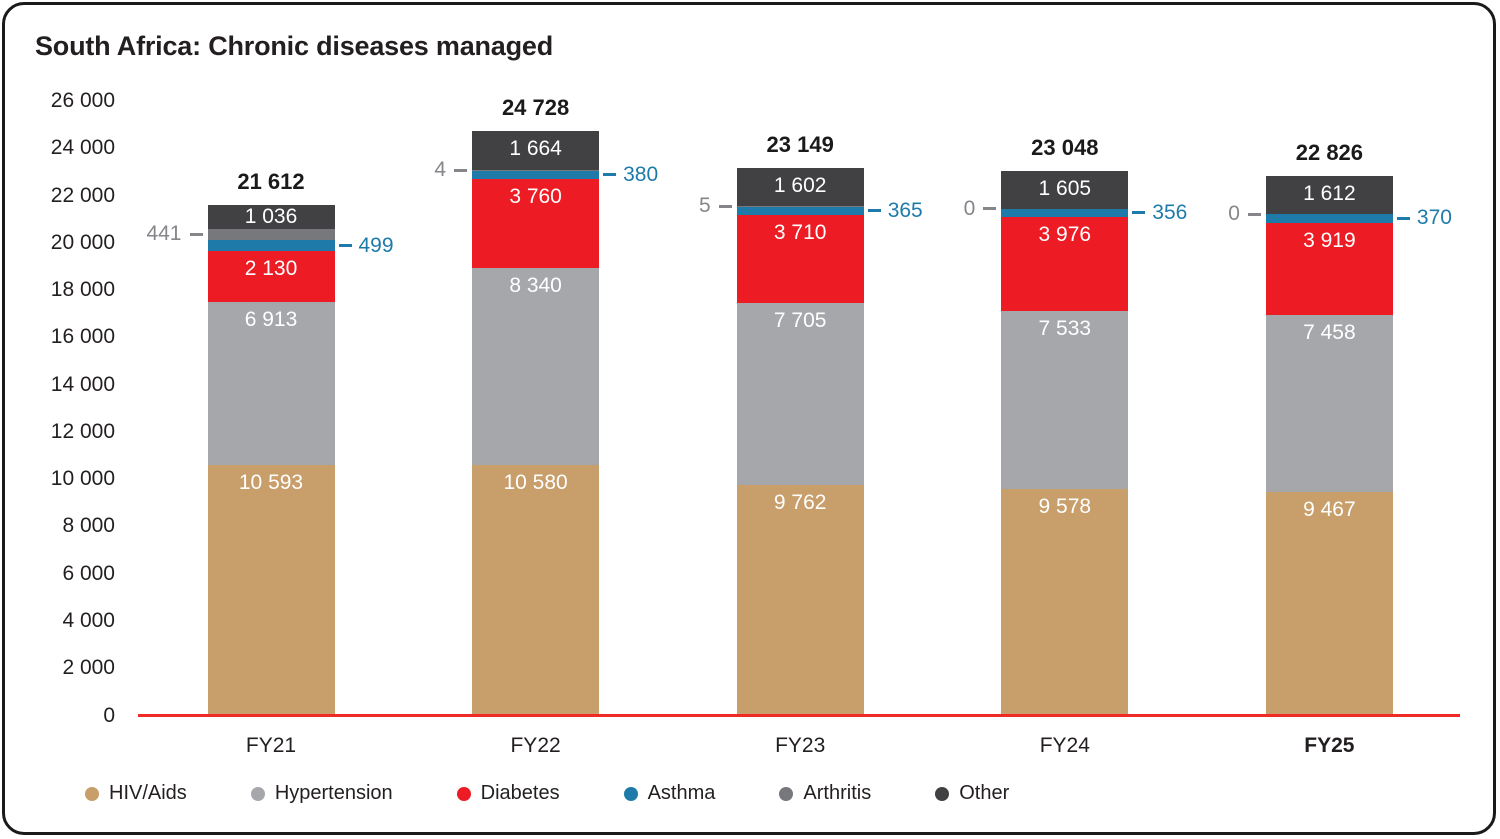 This screenshot has height=839, width=1500. I want to click on legend-item: Hypertension, so click(321, 793).